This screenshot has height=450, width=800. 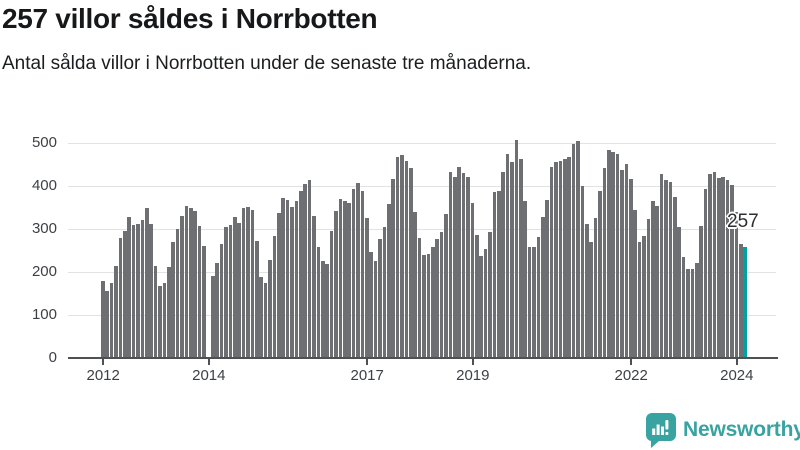 What do you see at coordinates (44, 228) in the screenshot?
I see `y-axis-label-300: 300` at bounding box center [44, 228].